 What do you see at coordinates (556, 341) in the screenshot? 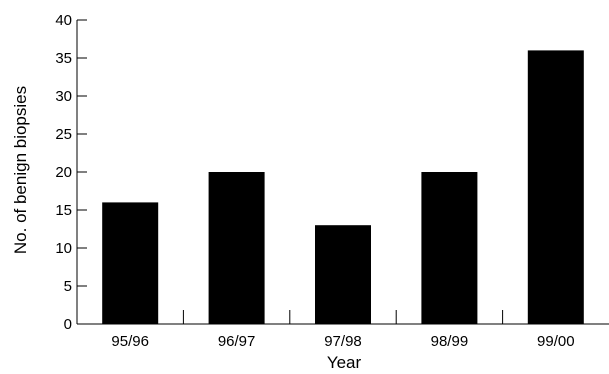
I see `x-tick-label: 99/00` at bounding box center [556, 341].